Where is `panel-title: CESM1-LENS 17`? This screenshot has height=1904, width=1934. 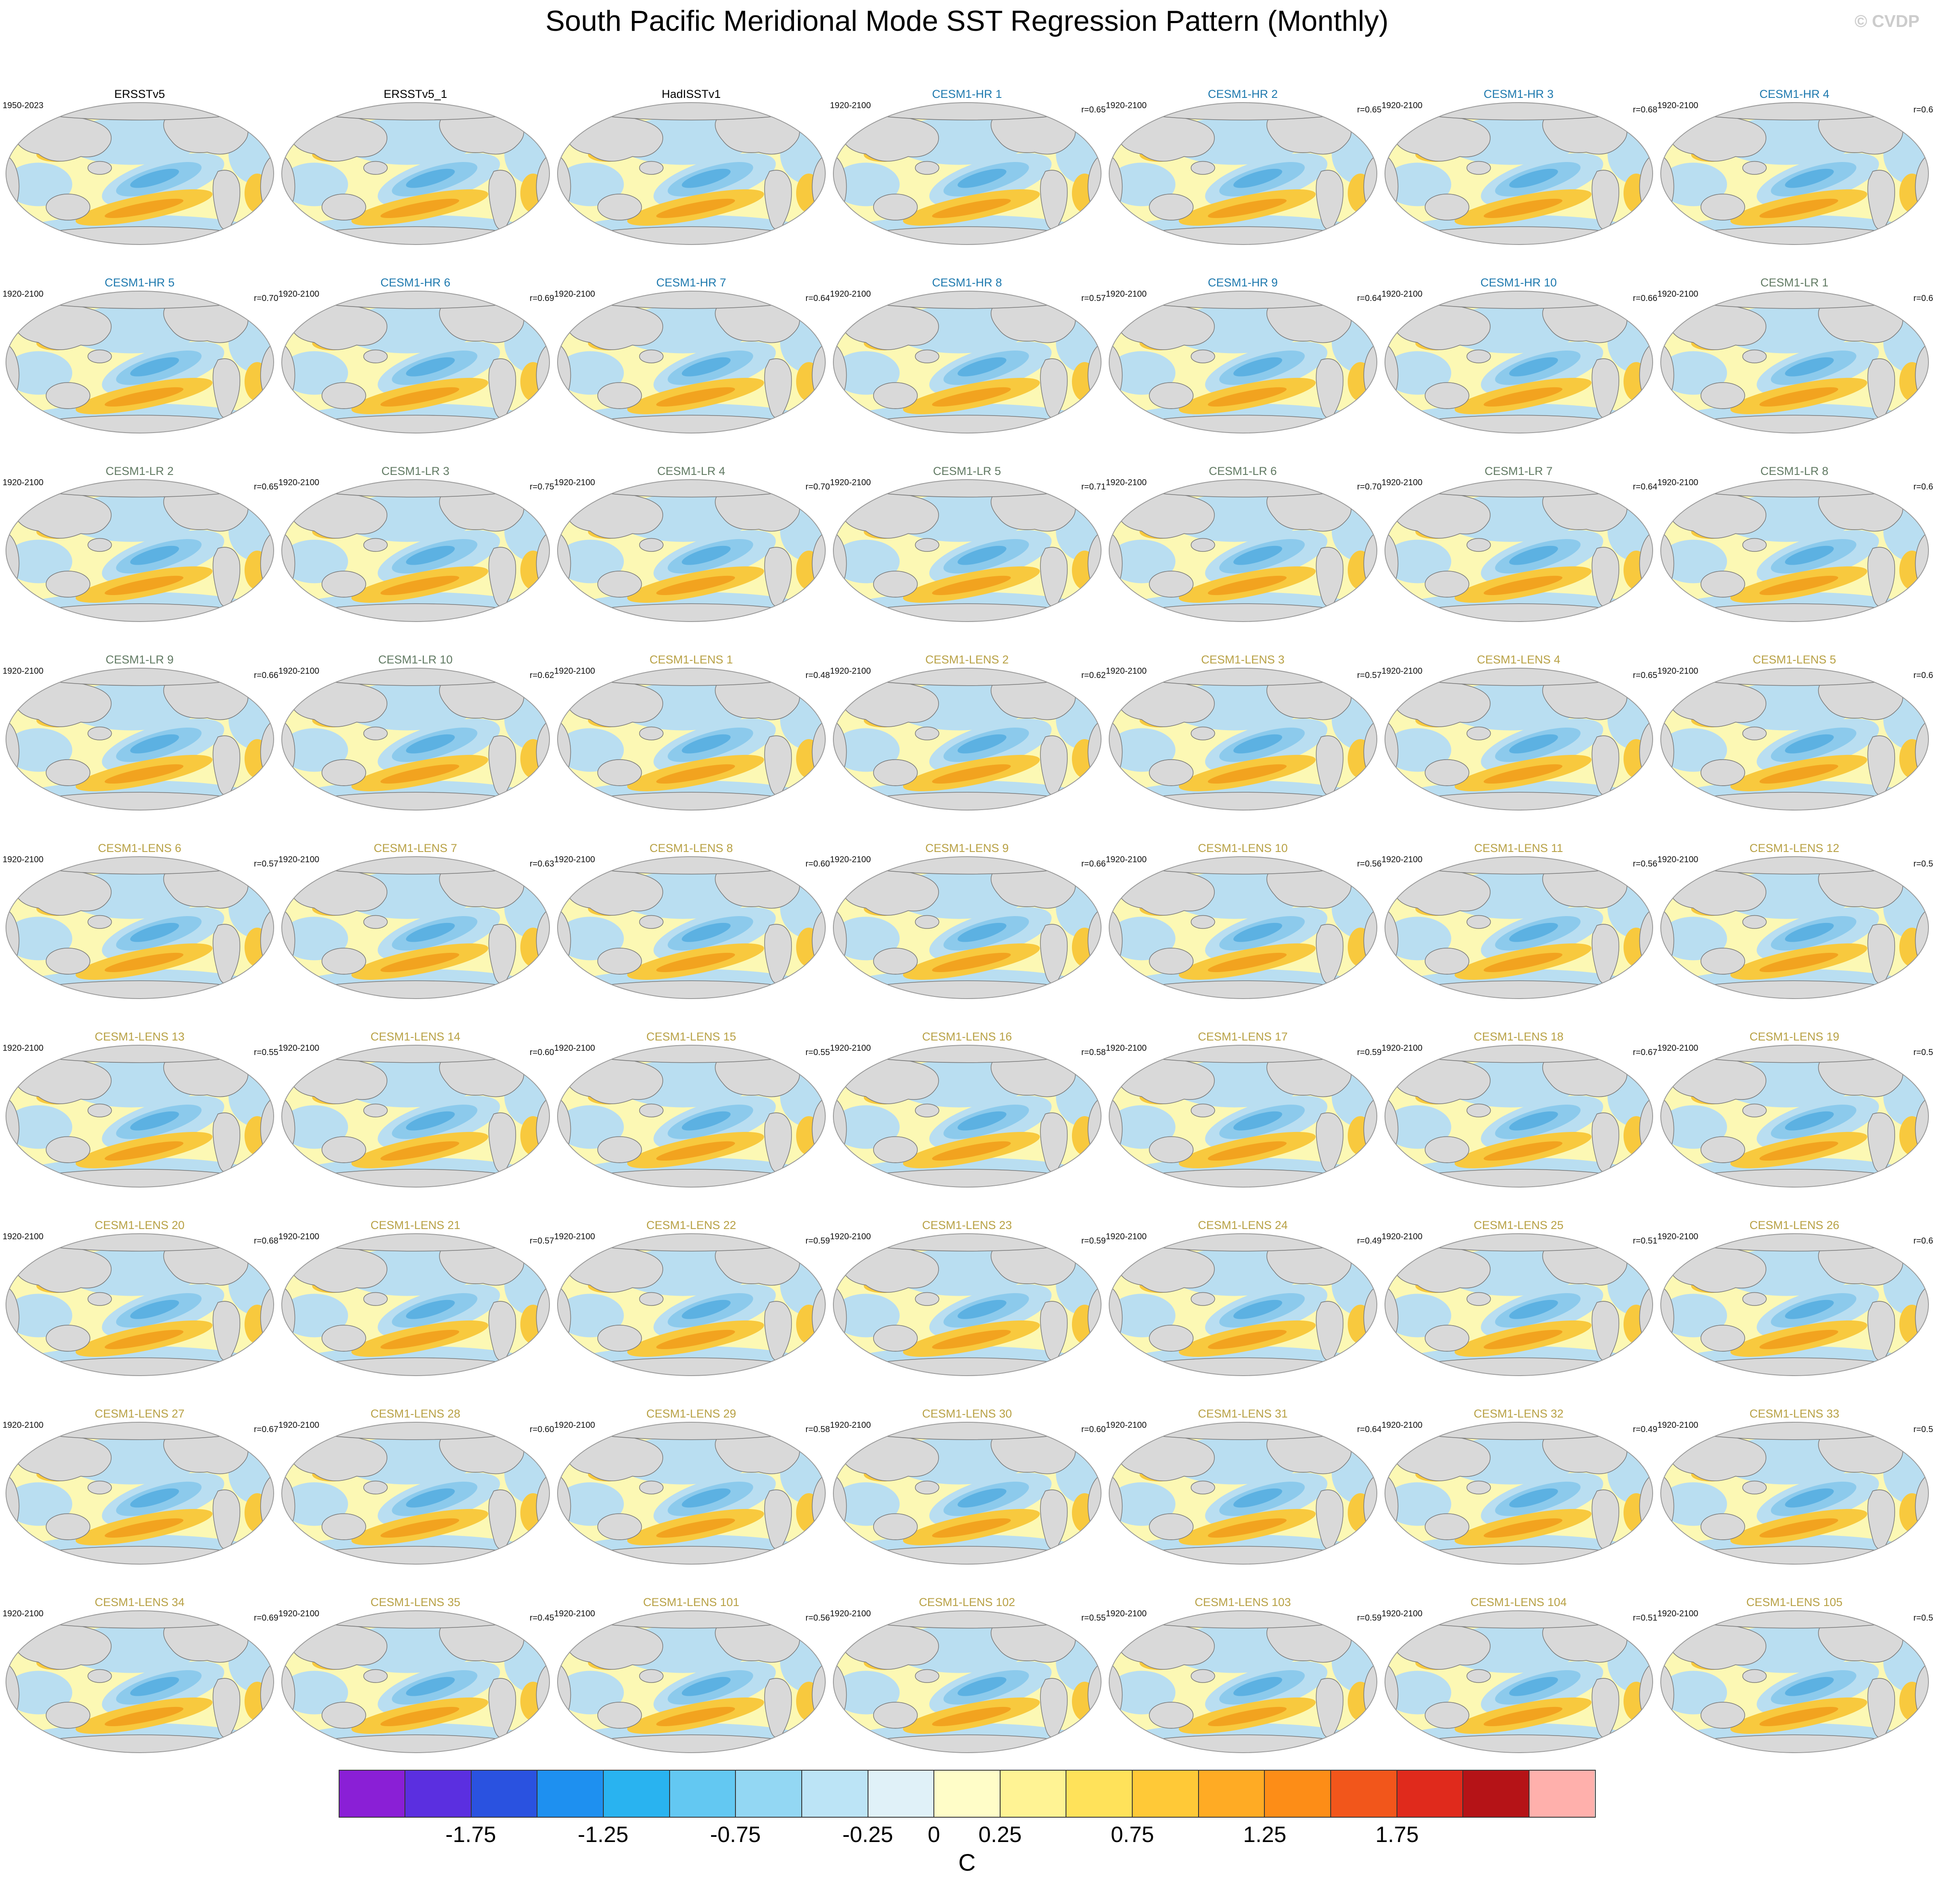 panel-title: CESM1-LENS 17 is located at coordinates (1243, 1036).